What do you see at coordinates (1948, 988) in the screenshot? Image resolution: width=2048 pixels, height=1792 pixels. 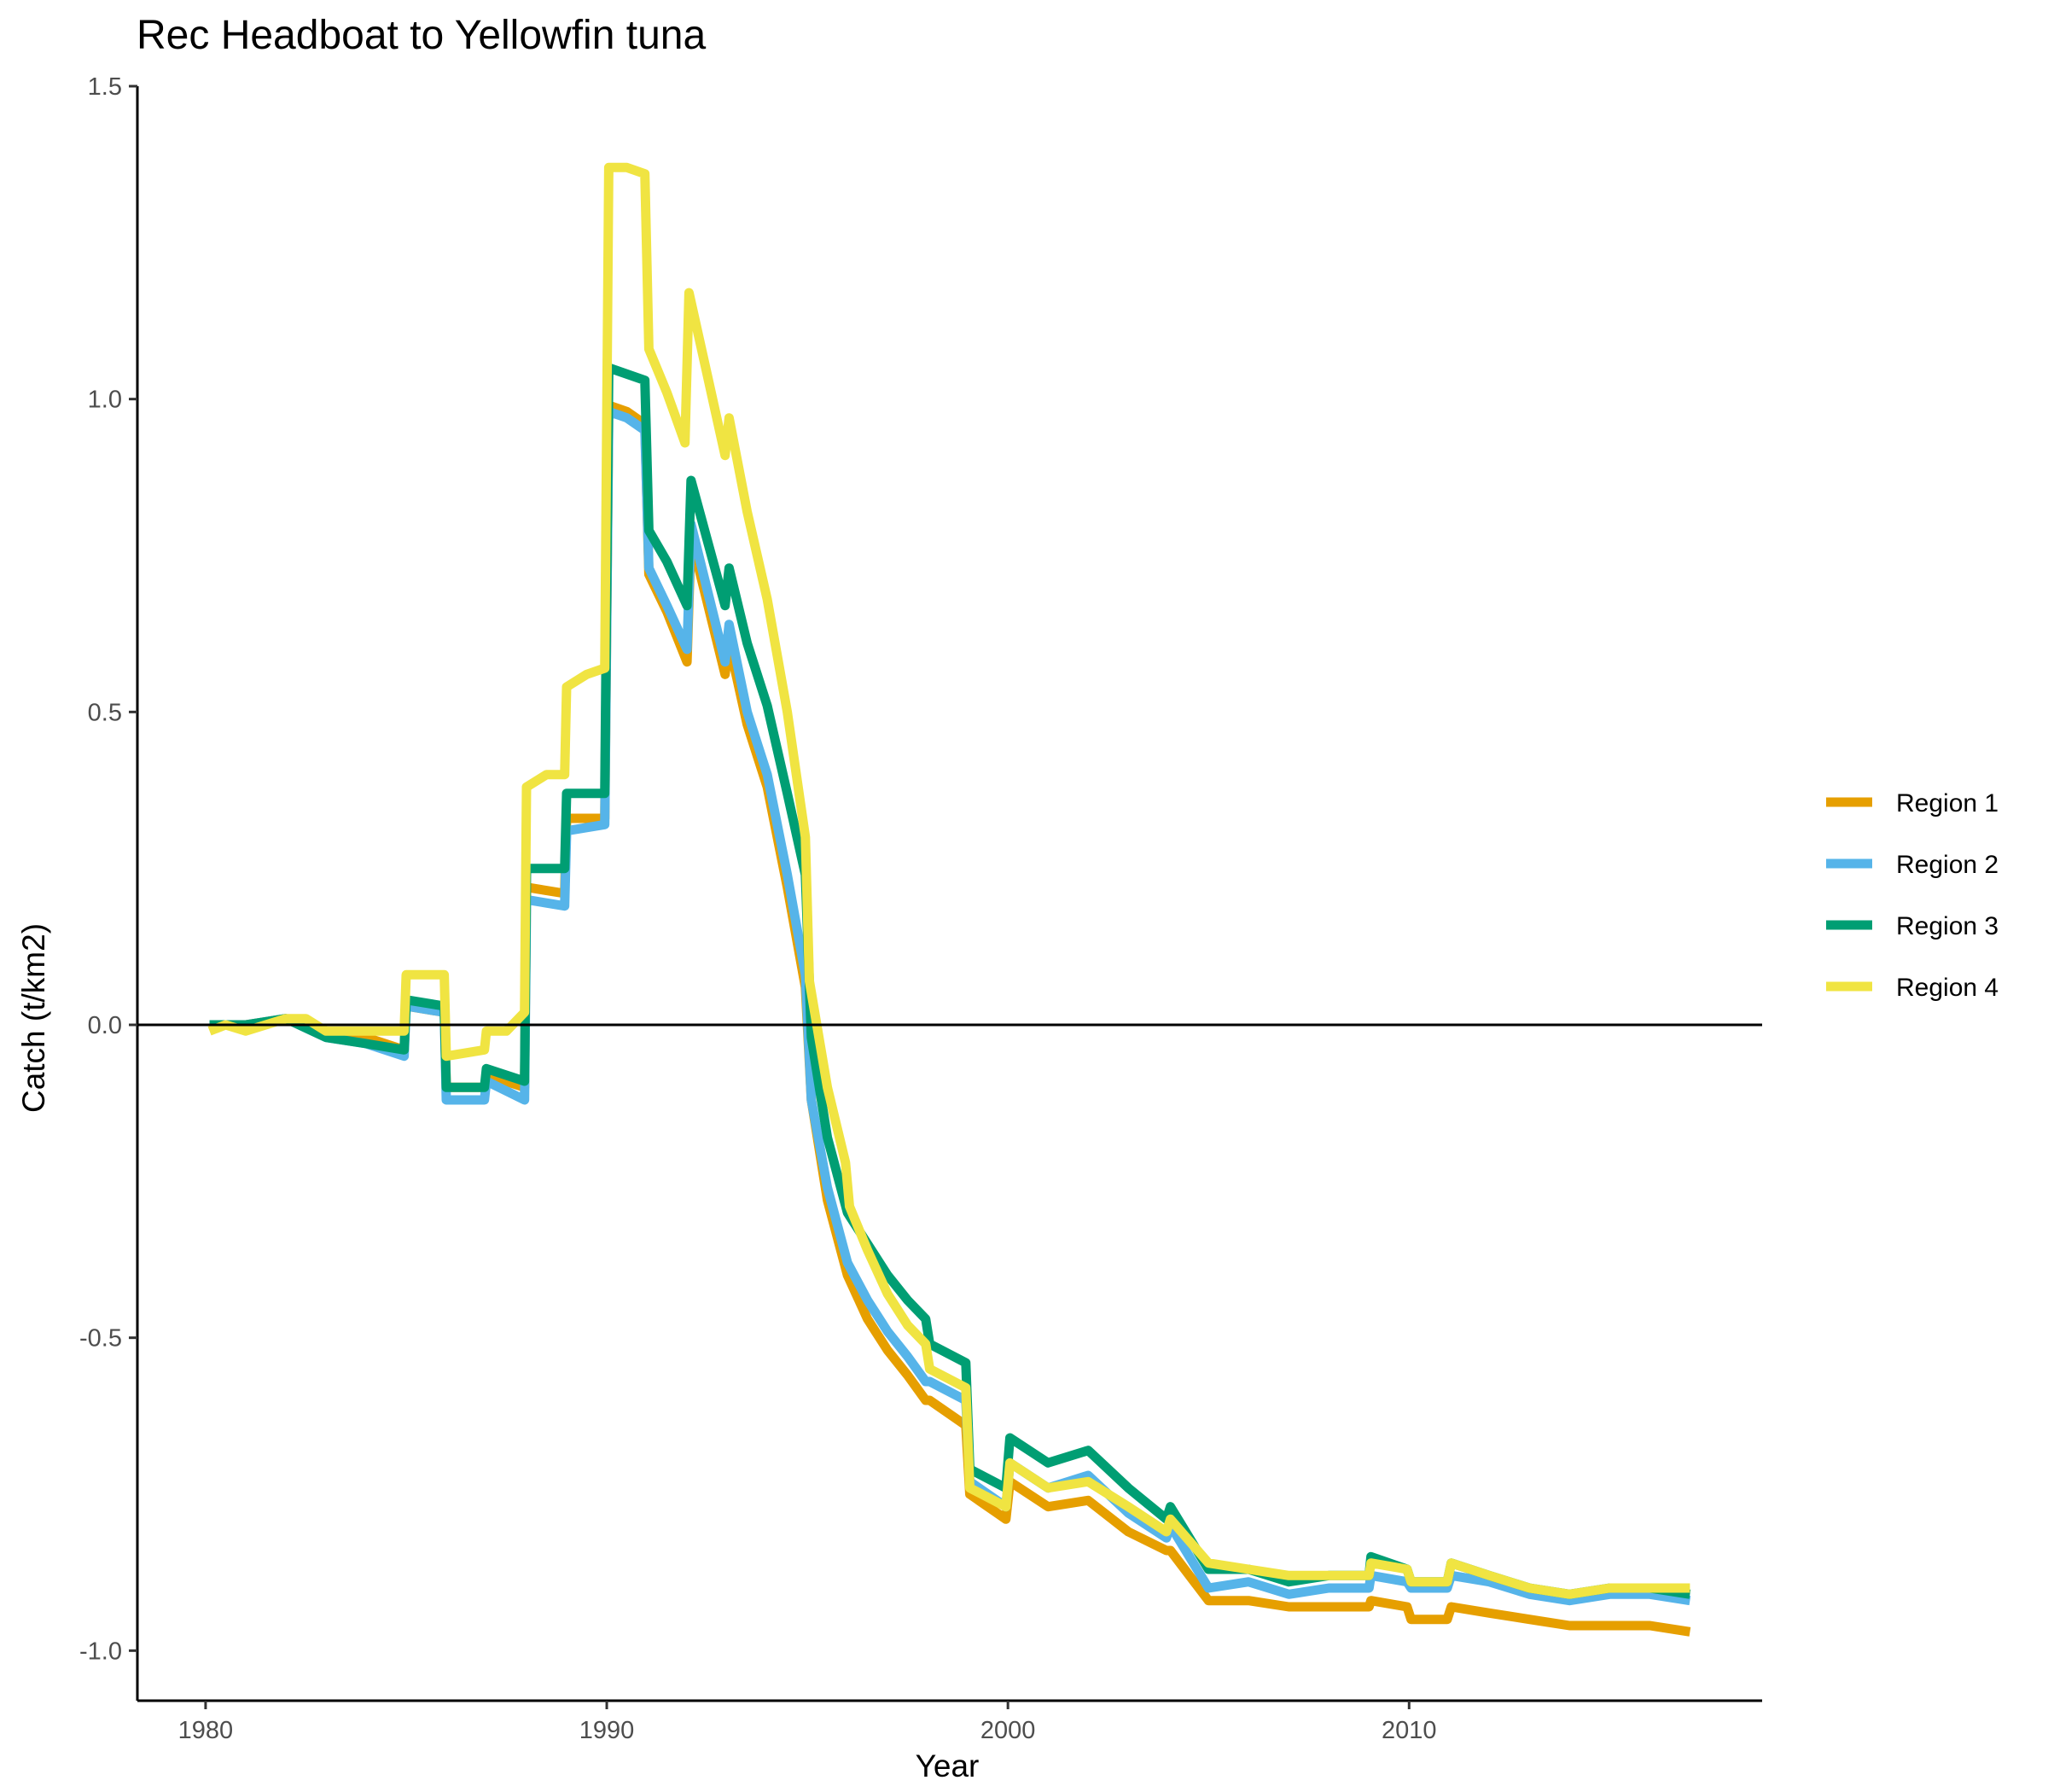 I see `legend-label-4: Region 4` at bounding box center [1948, 988].